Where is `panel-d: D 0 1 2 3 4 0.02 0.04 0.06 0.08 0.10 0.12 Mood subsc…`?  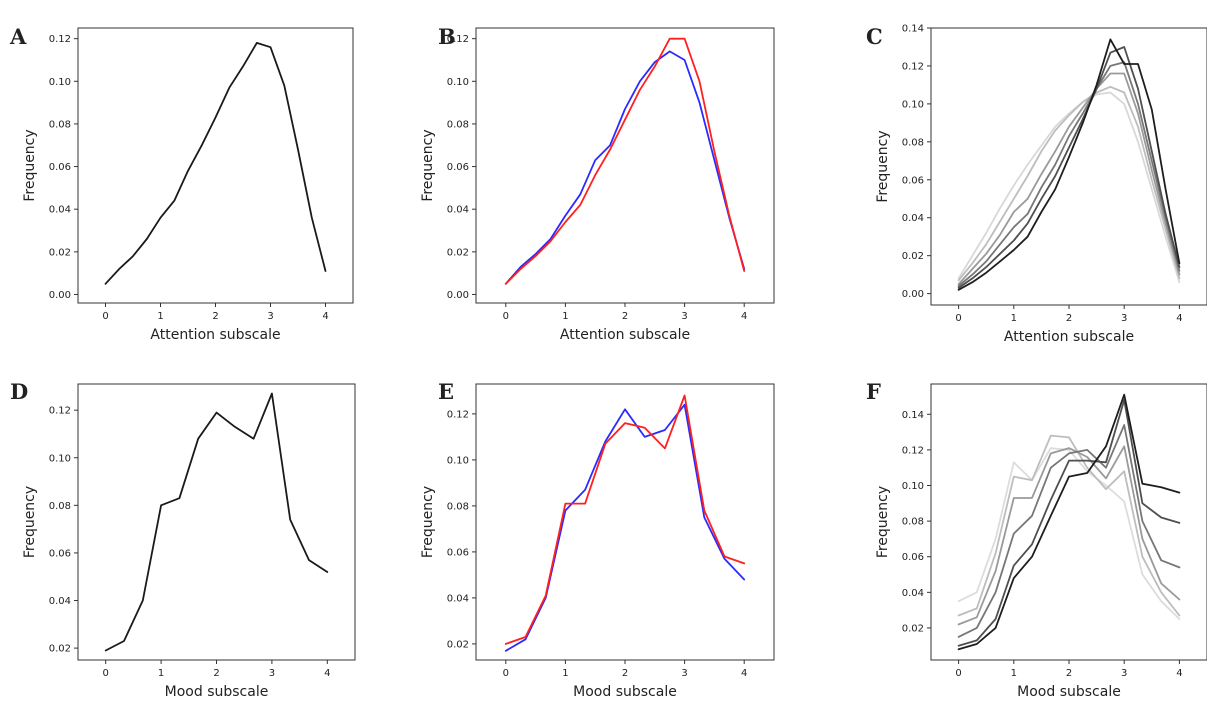
panel-d: D 0 1 2 3 4 0.02 0.04 0.06 0.08 0.10 0.12 Mood subsc… is located at coordinates (183, 539).